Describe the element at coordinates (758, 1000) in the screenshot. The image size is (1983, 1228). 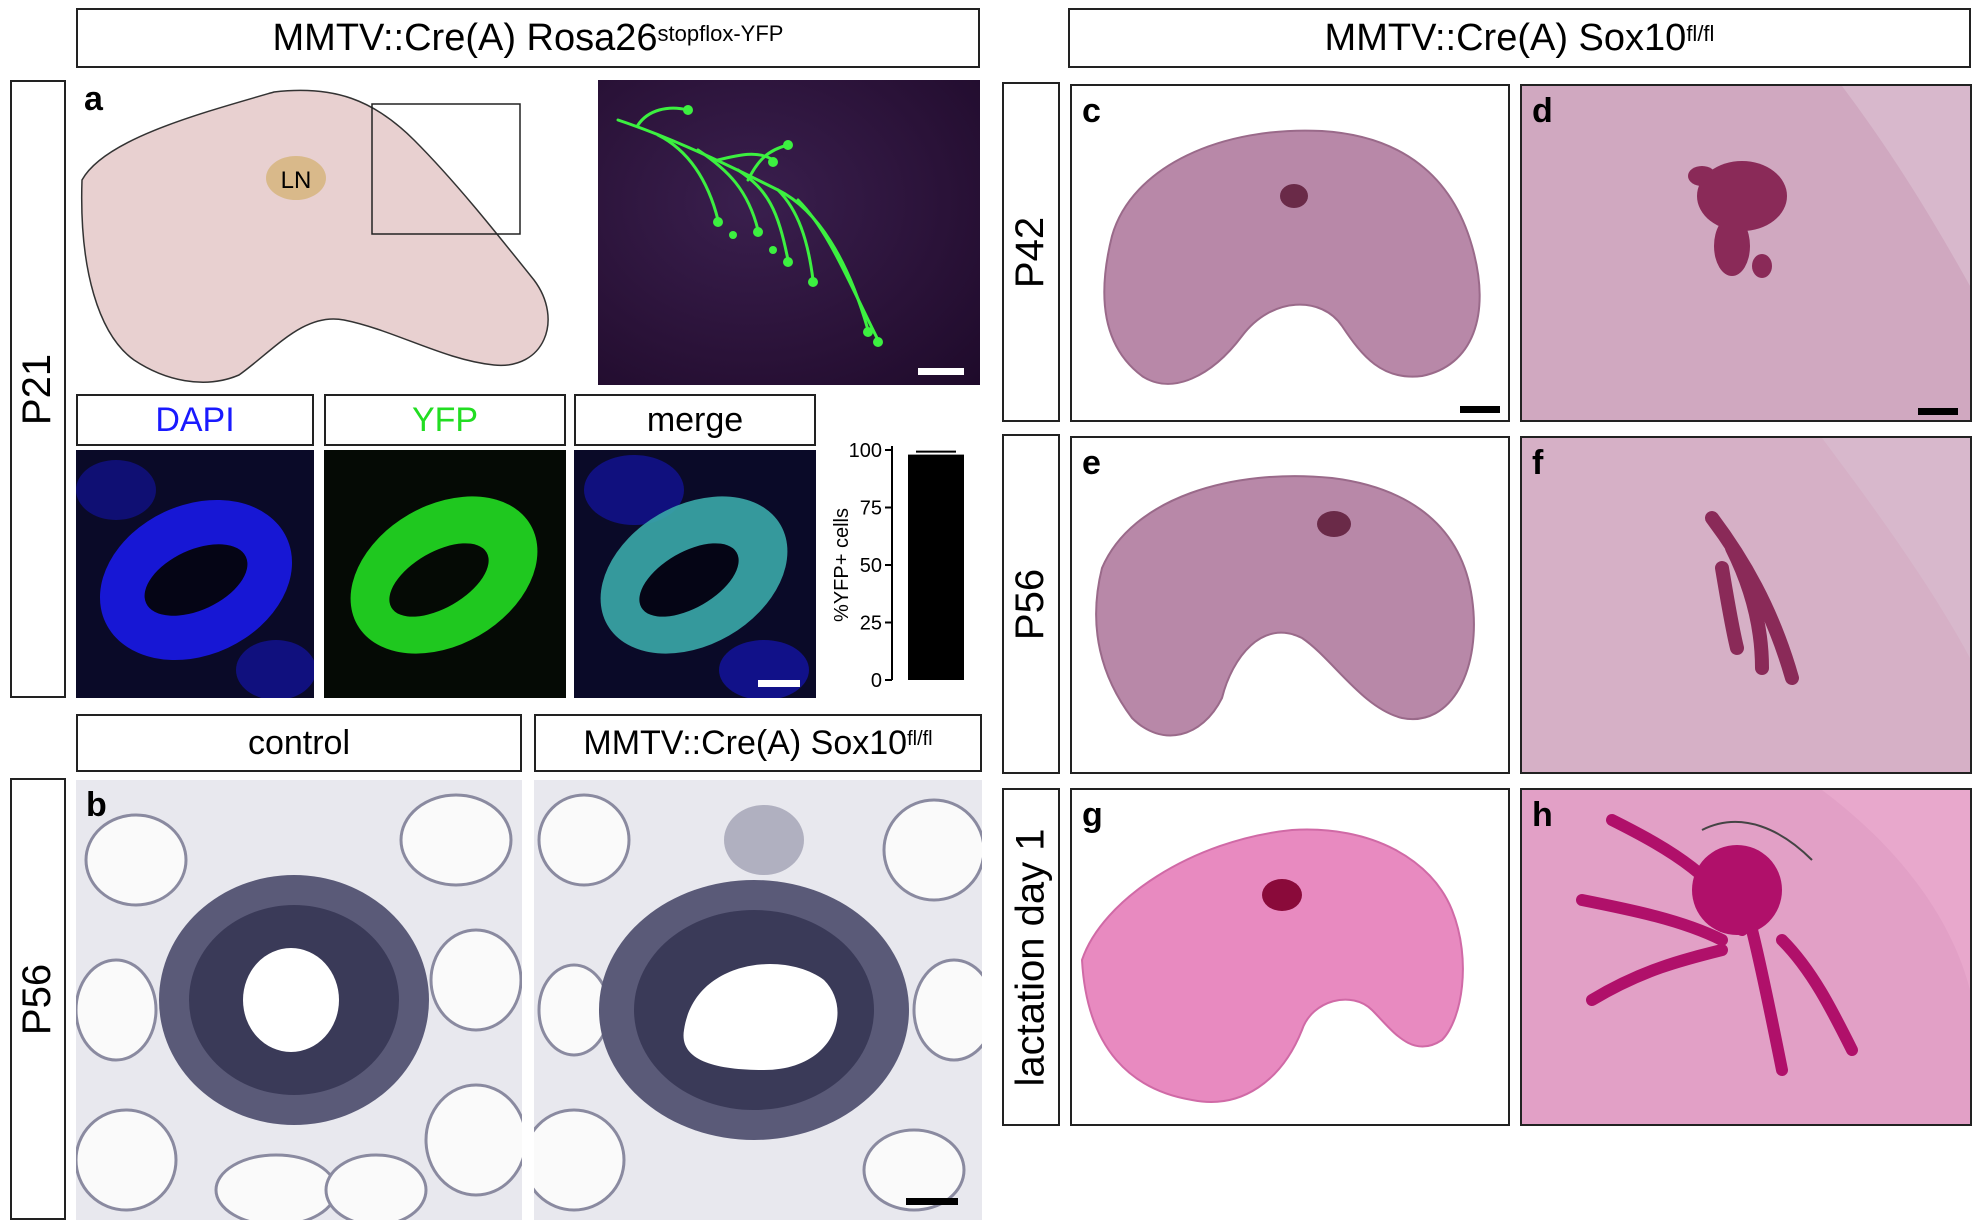
I see `histology-mutant-image` at that location.